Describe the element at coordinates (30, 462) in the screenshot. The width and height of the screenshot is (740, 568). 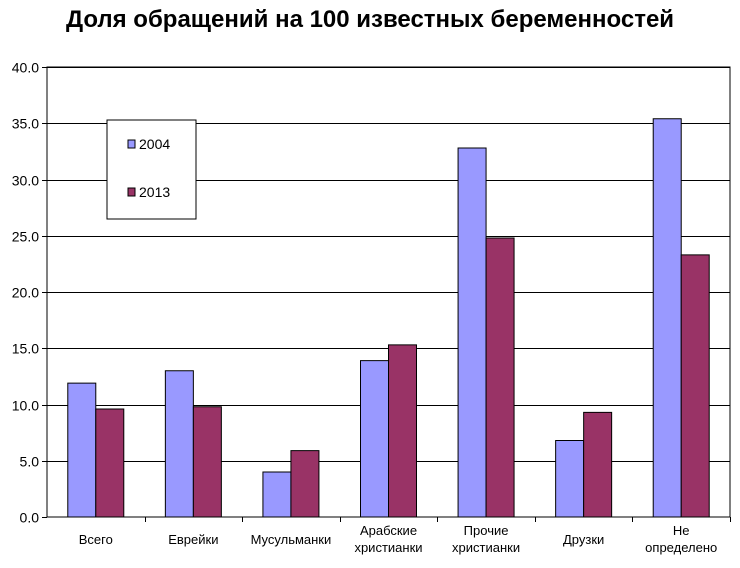
I see `y-tick-label: 5.0` at that location.